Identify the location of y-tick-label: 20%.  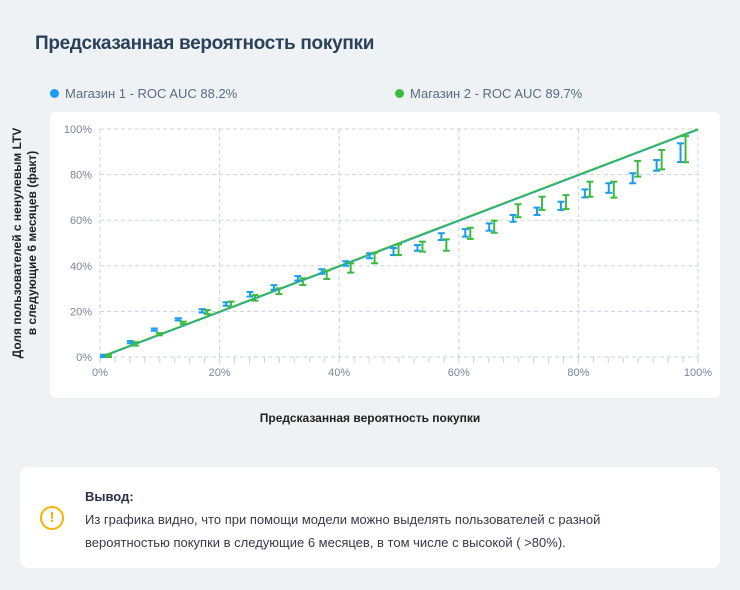
(81, 312).